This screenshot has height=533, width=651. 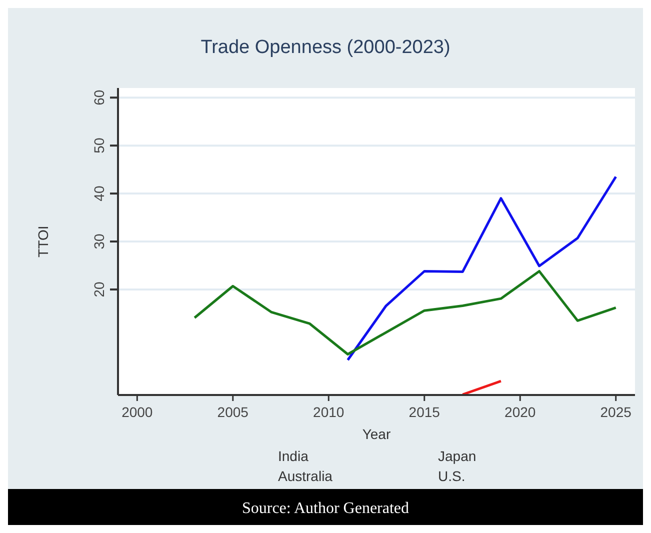 I want to click on y-tick-label: 50, so click(x=99, y=146).